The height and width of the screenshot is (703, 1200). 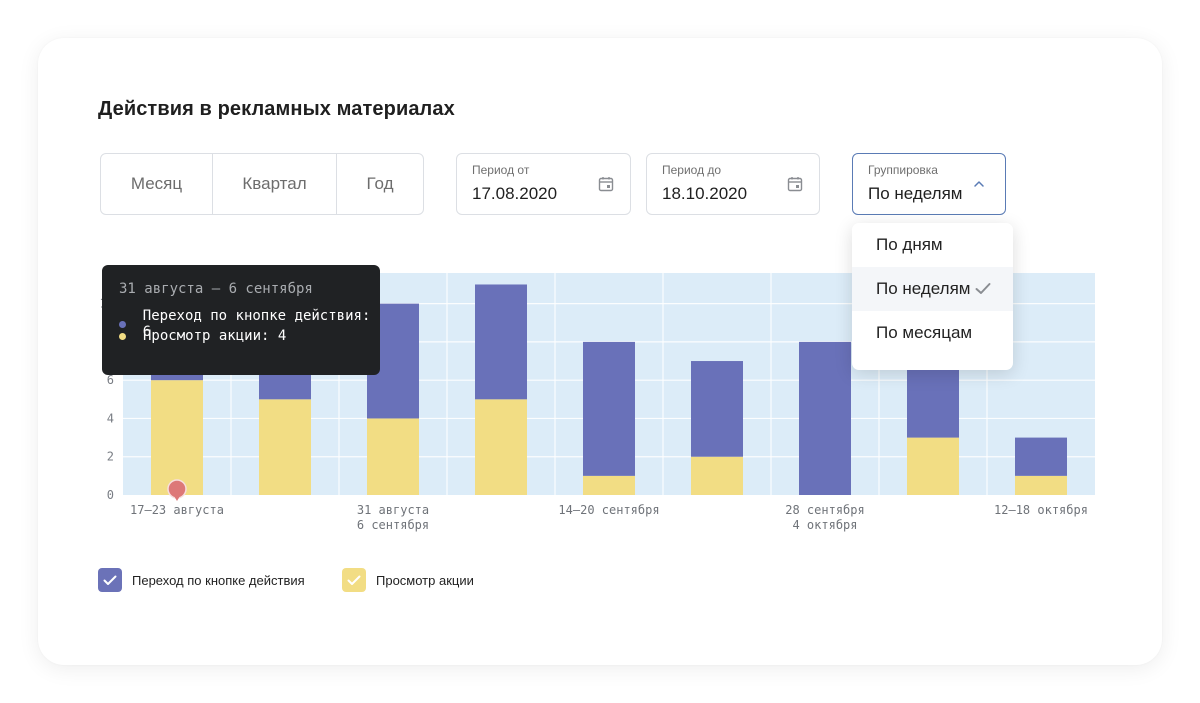 What do you see at coordinates (110, 457) in the screenshot?
I see `y-tick-label: 2` at bounding box center [110, 457].